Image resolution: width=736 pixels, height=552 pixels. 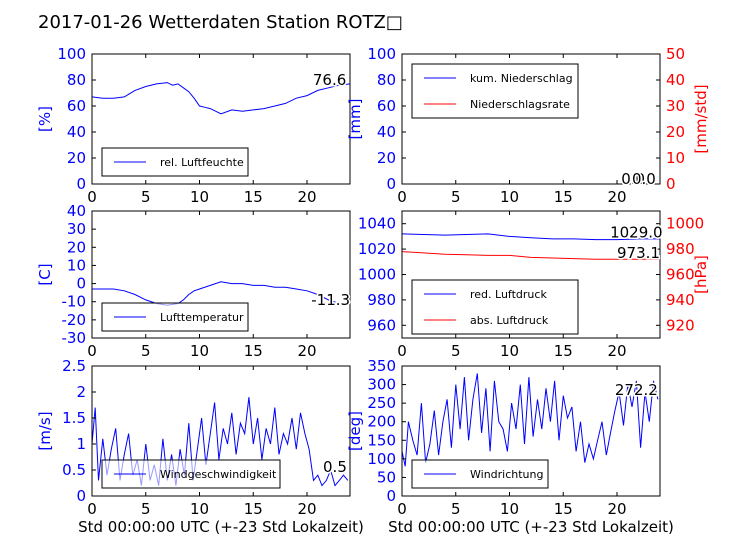 I want to click on y-axis-label-winddir: [deg], so click(x=355, y=431).